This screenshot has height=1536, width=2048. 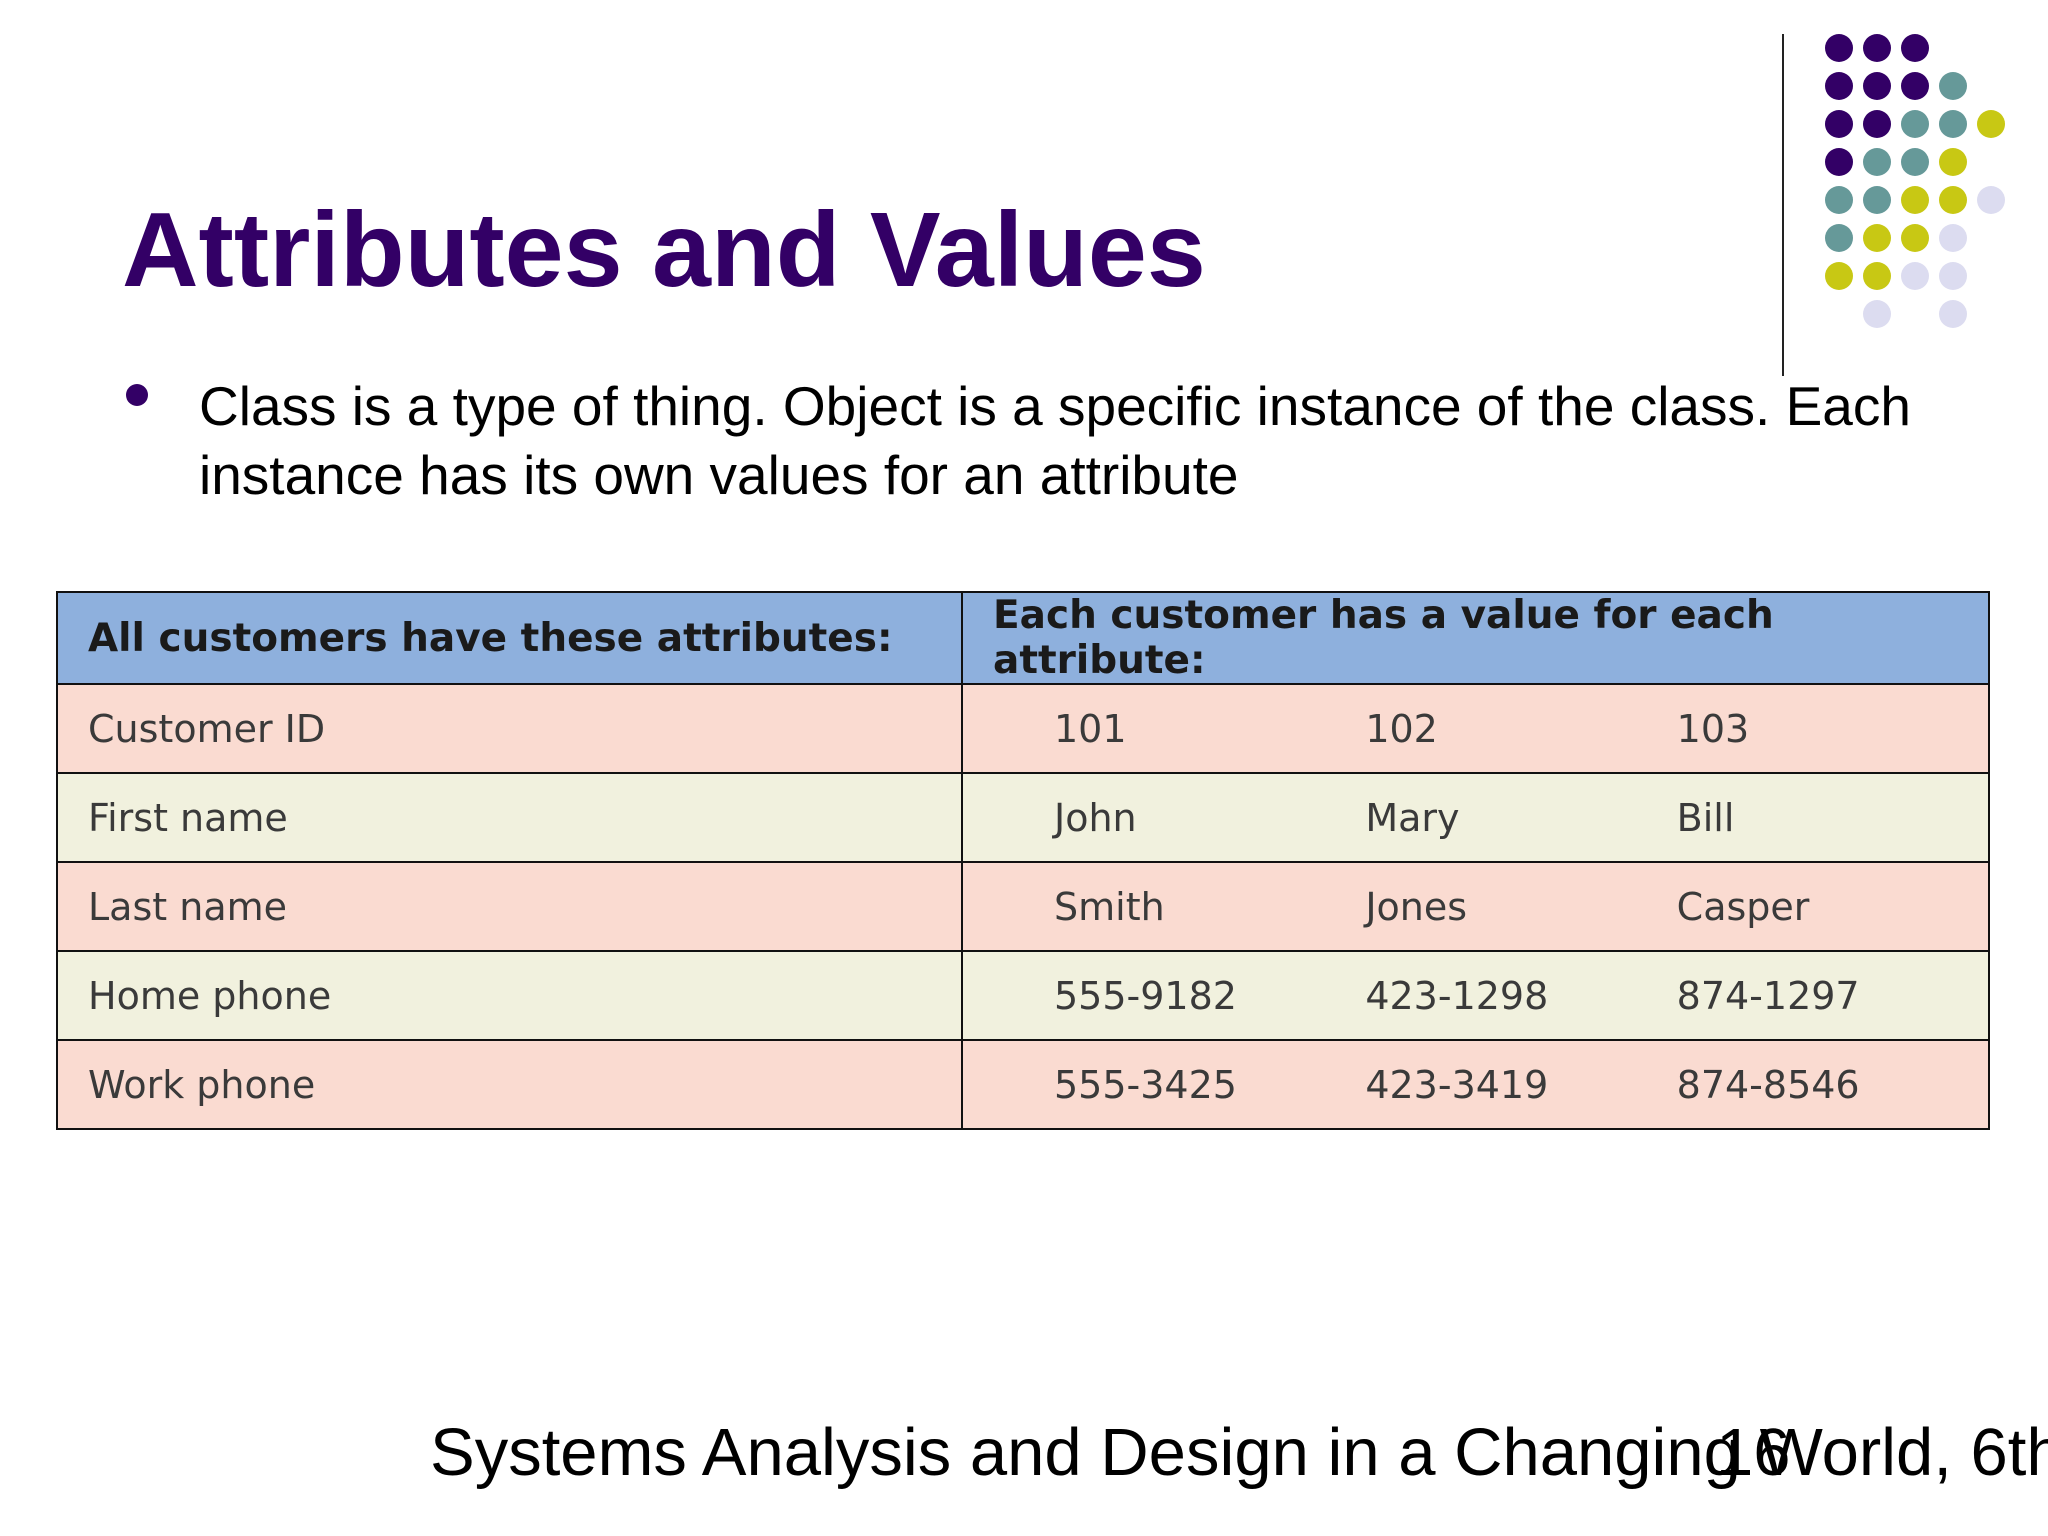 I want to click on table-row: Home phone 555-9182 423-1298 874-1297, so click(x=1023, y=995).